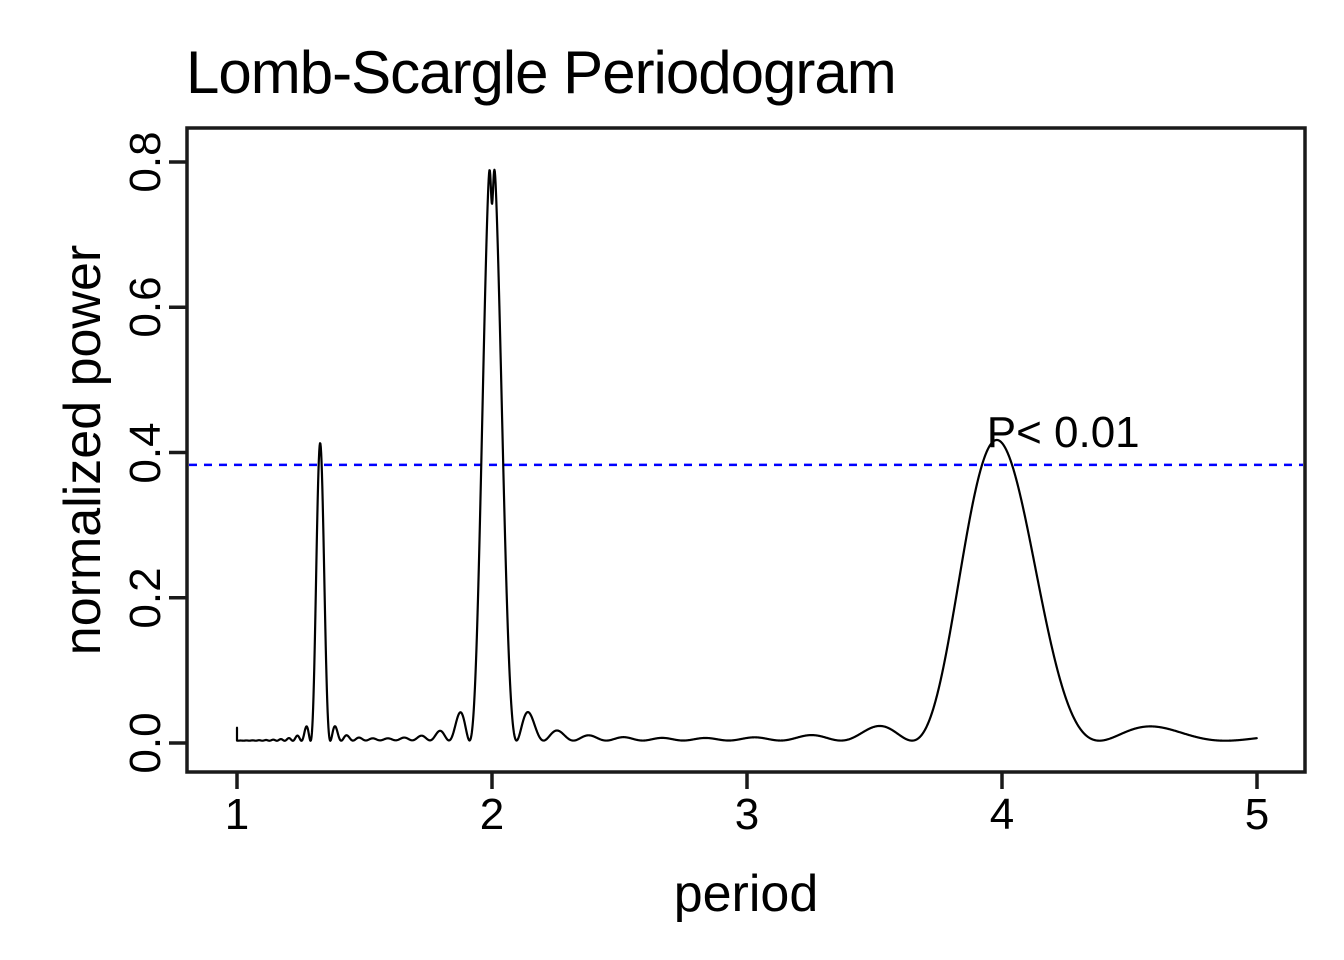 This screenshot has width=1344, height=960. What do you see at coordinates (83, 450) in the screenshot?
I see `y-axis-label: normalized power` at bounding box center [83, 450].